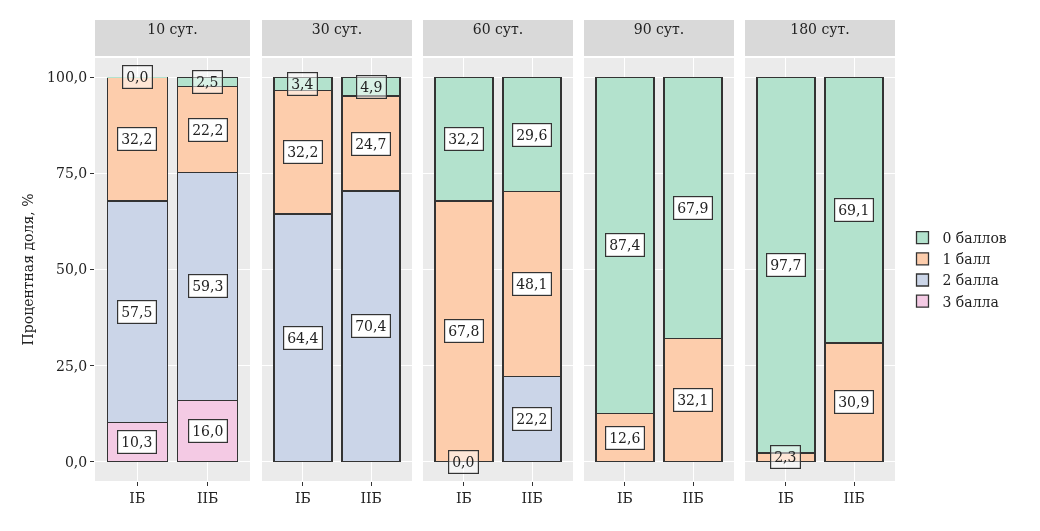  What do you see at coordinates (207, 82) in the screenshot?
I see `data-label: 2,5` at bounding box center [207, 82].